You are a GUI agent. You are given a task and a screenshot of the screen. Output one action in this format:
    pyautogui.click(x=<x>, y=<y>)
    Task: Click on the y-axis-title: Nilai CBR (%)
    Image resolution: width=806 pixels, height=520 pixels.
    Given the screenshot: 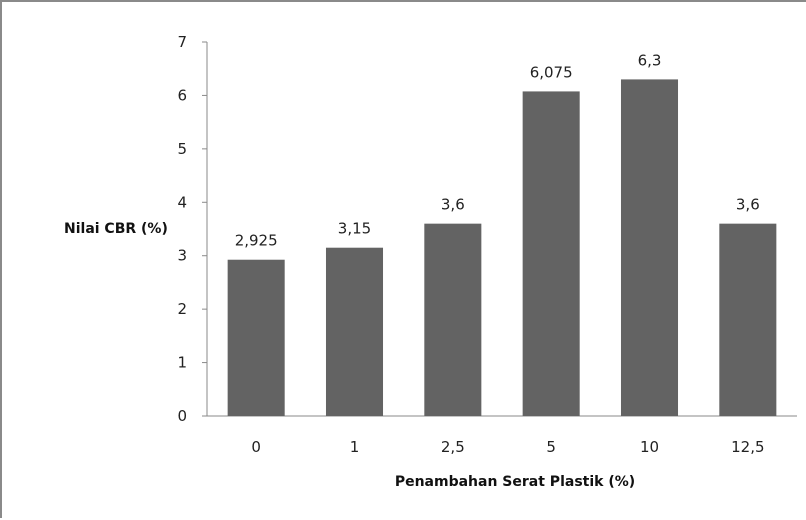 What is the action you would take?
    pyautogui.click(x=116, y=229)
    